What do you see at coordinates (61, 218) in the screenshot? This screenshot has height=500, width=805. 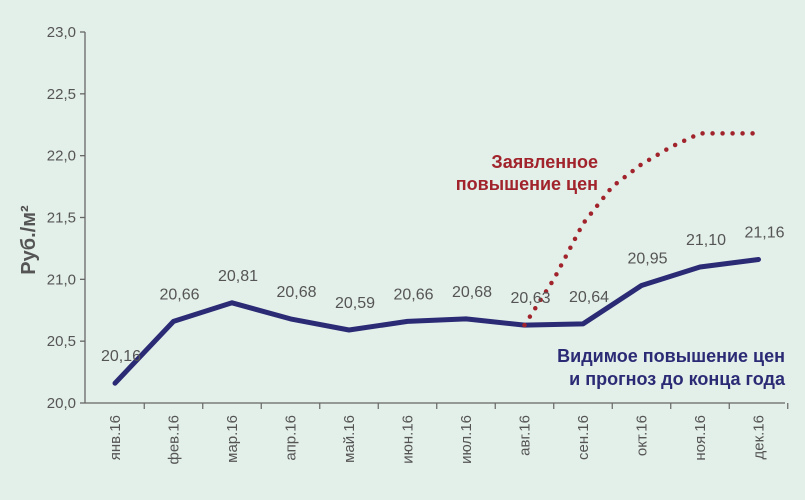 I see `y-tick-label: 21,5` at bounding box center [61, 218].